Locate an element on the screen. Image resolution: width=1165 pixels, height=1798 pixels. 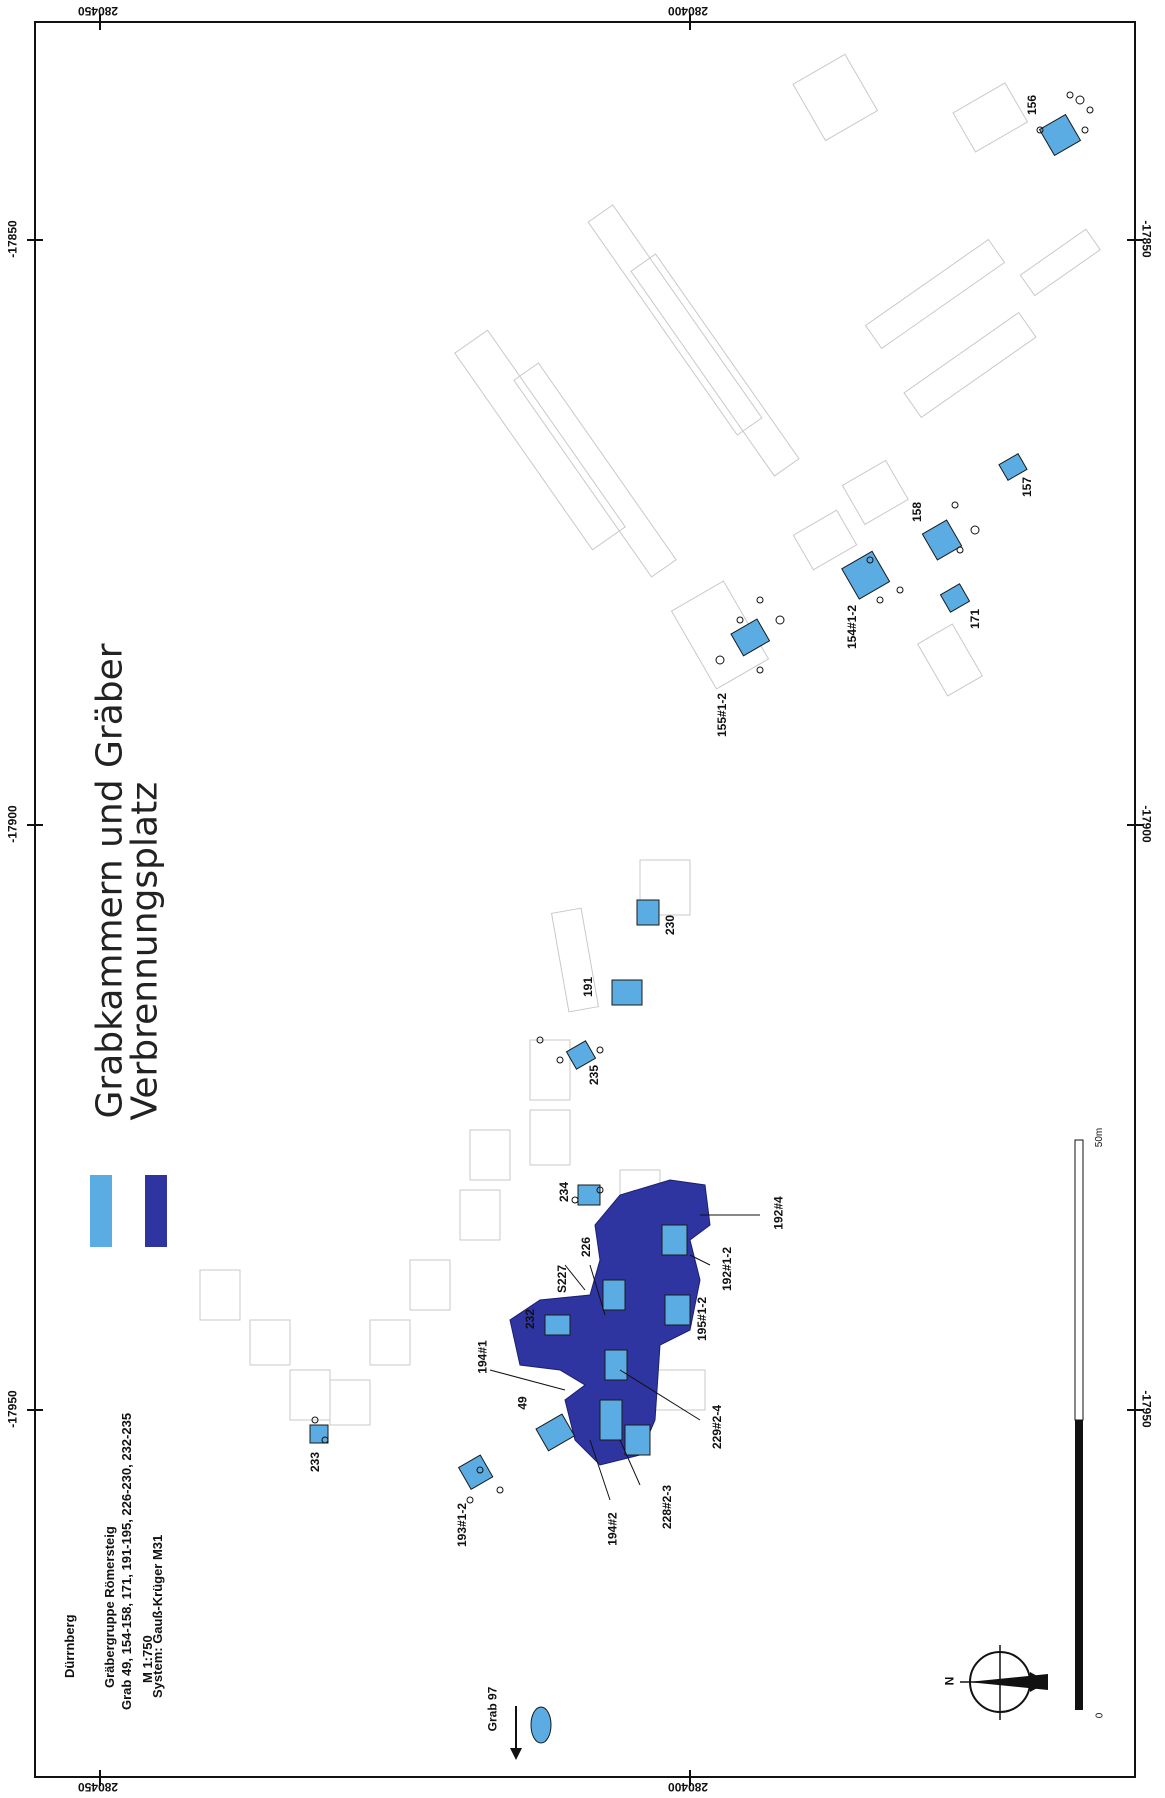
grave-label-194-1: 194#1 is located at coordinates (482, 1357).